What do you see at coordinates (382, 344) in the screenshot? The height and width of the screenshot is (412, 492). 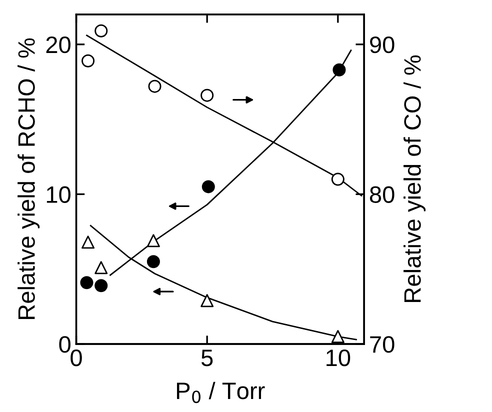 I see `y2-tick-label: 70` at bounding box center [382, 344].